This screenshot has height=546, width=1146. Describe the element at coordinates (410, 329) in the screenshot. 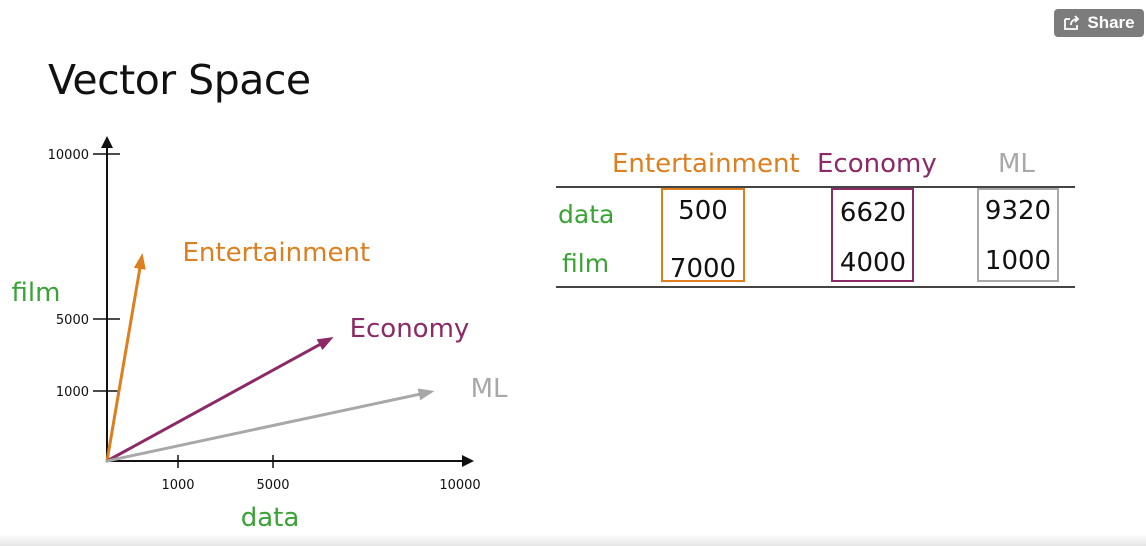

I see `economy-vector-label: Economy` at that location.